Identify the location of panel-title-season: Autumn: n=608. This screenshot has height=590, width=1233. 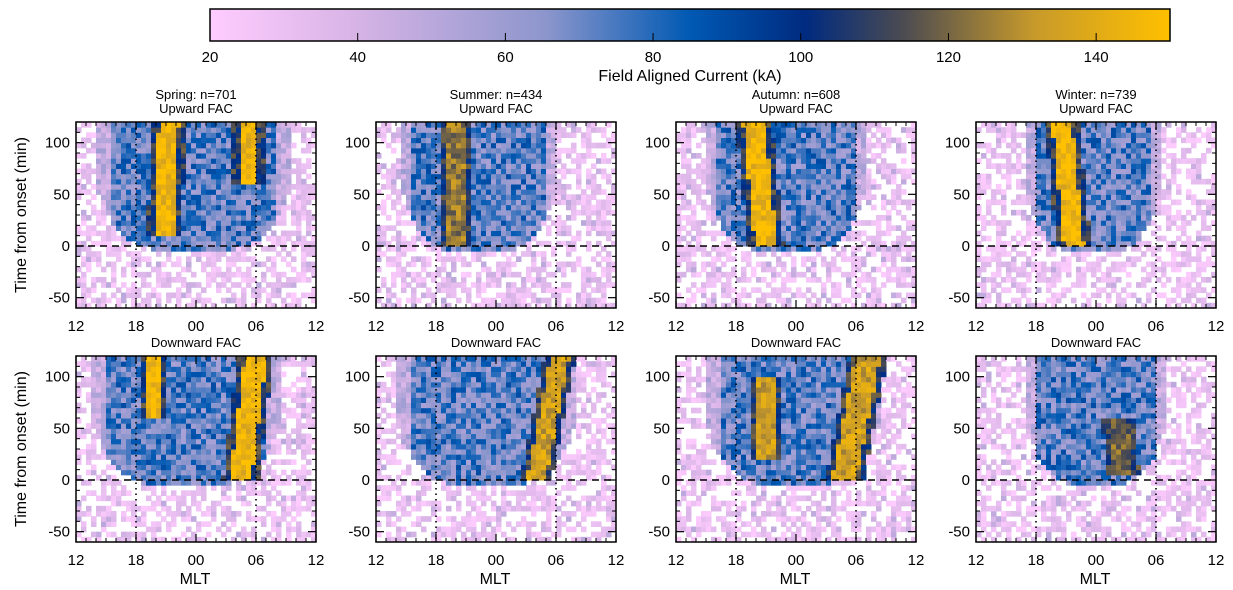
(796, 94).